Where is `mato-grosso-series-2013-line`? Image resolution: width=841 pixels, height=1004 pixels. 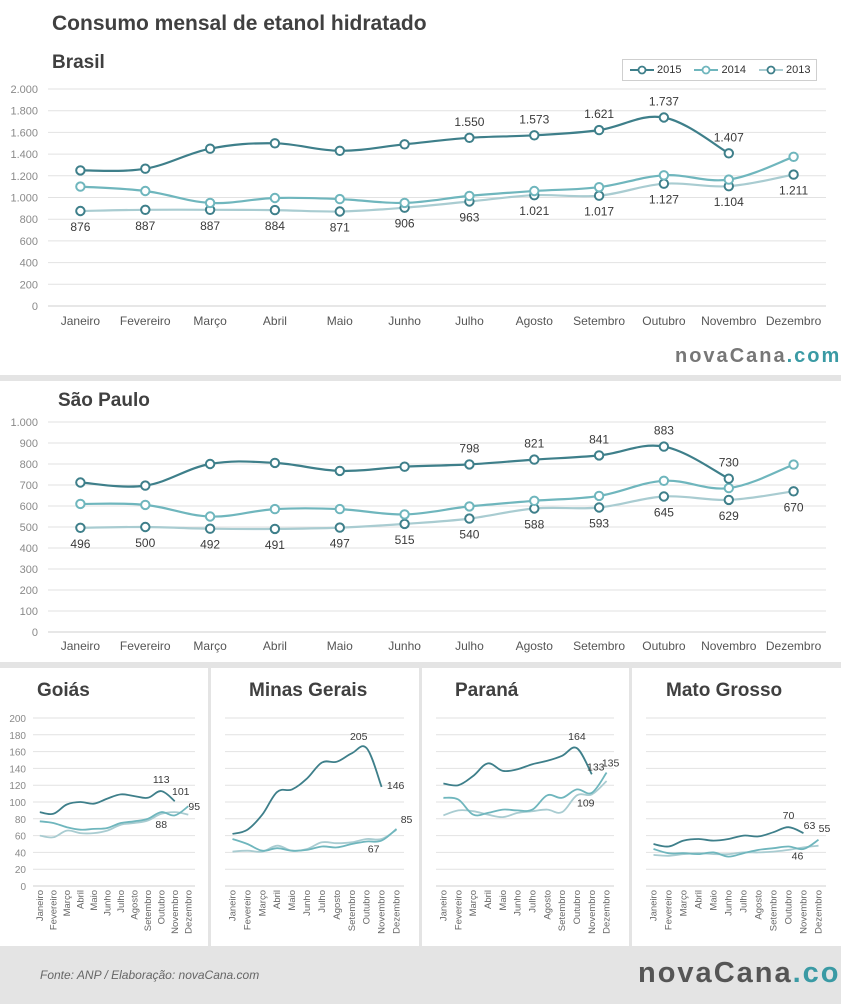
mato-grosso-series-2013-line is located at coordinates (736, 850).